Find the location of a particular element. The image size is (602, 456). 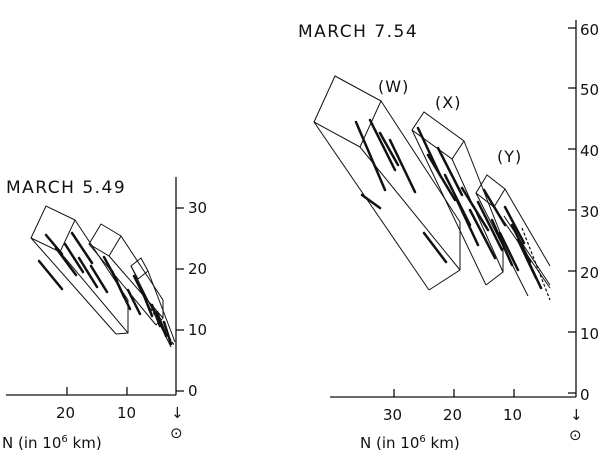

region-label-y: (Y) is located at coordinates (509, 156).